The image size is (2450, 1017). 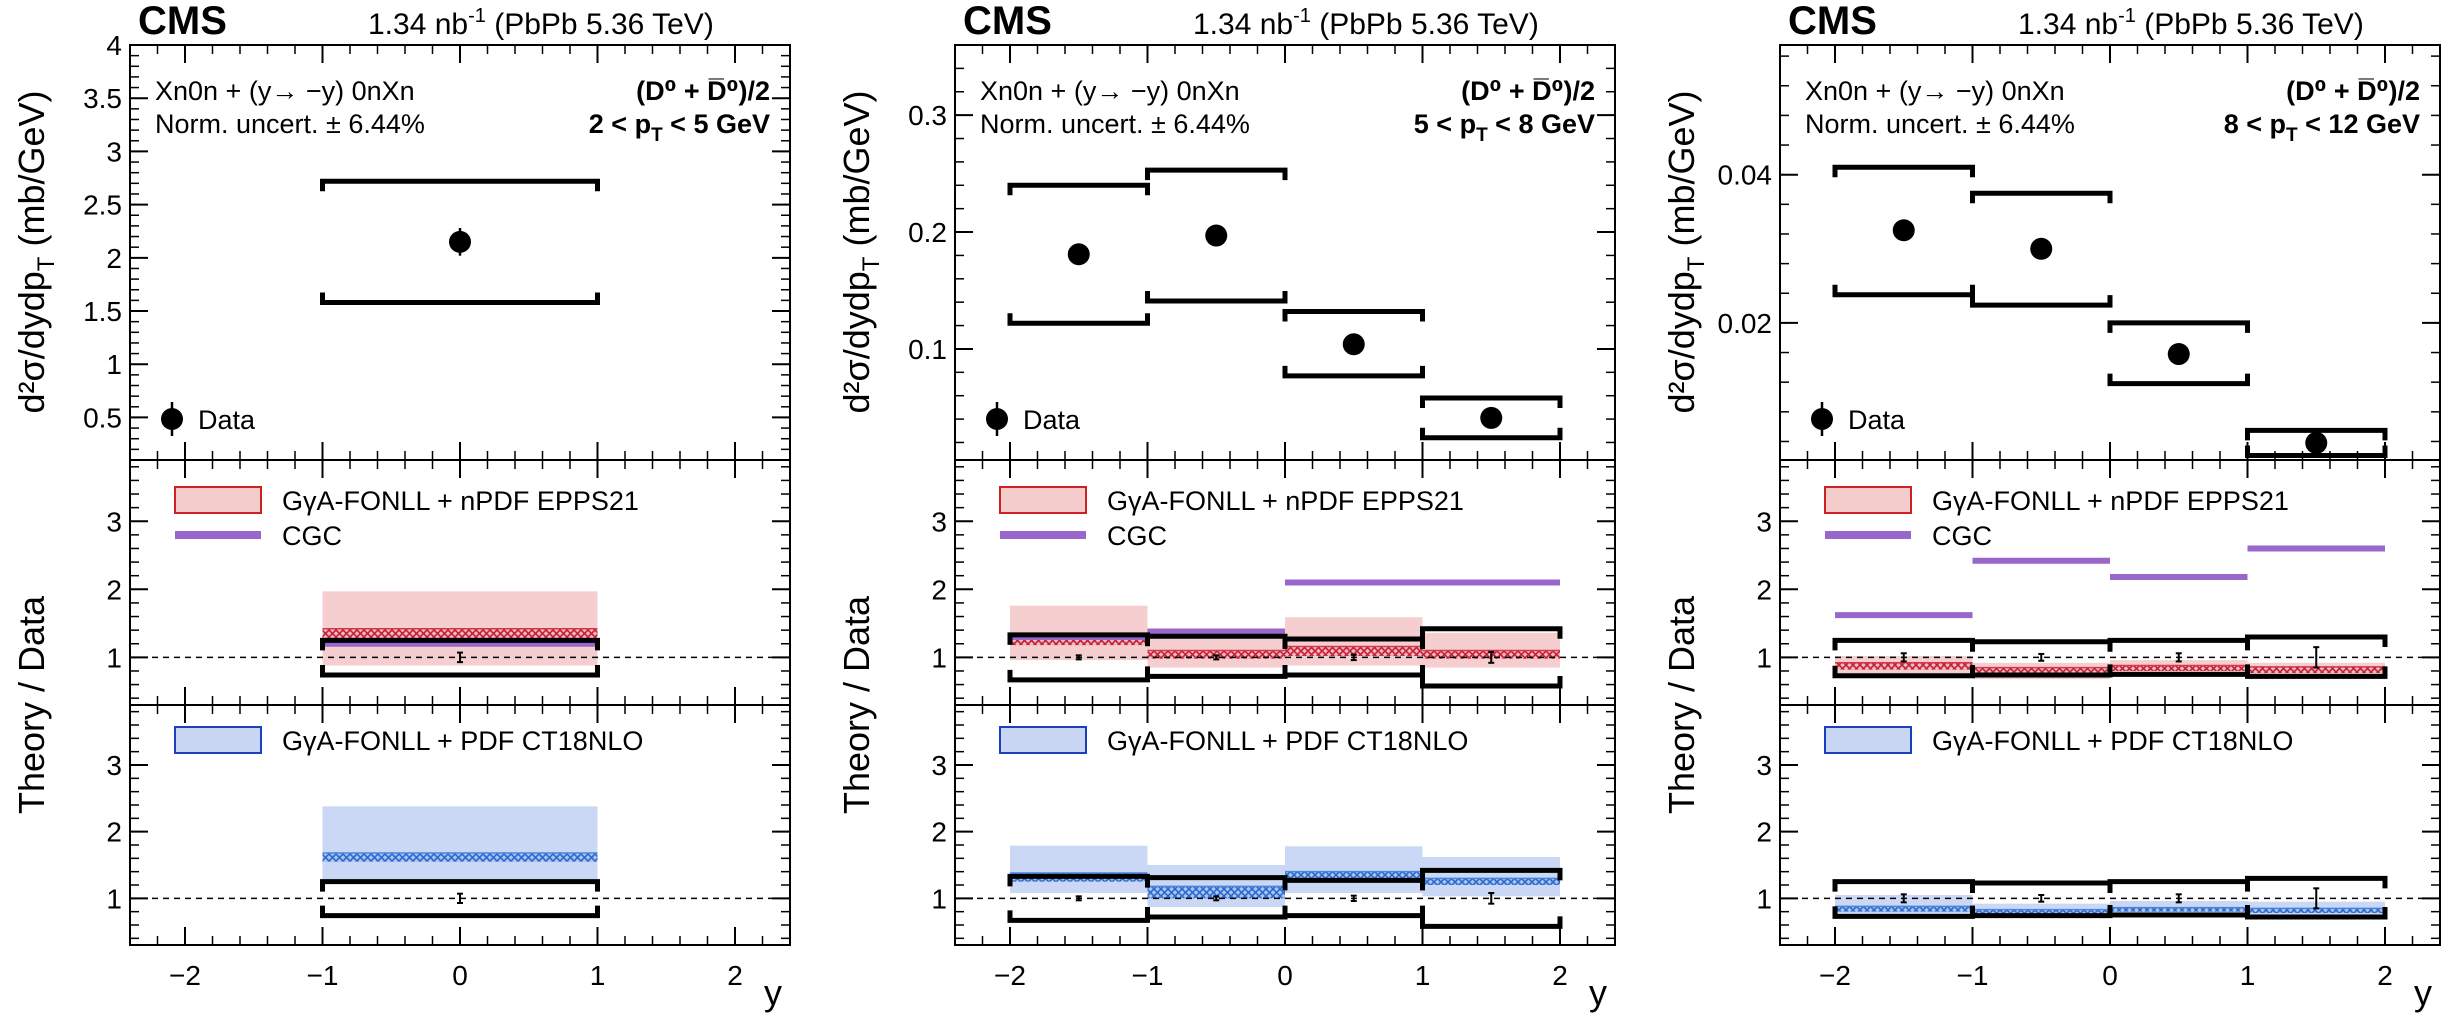 What do you see at coordinates (35, 252) in the screenshot?
I see `y-axis-title: d²σ/dydpT (mb/GeV)` at bounding box center [35, 252].